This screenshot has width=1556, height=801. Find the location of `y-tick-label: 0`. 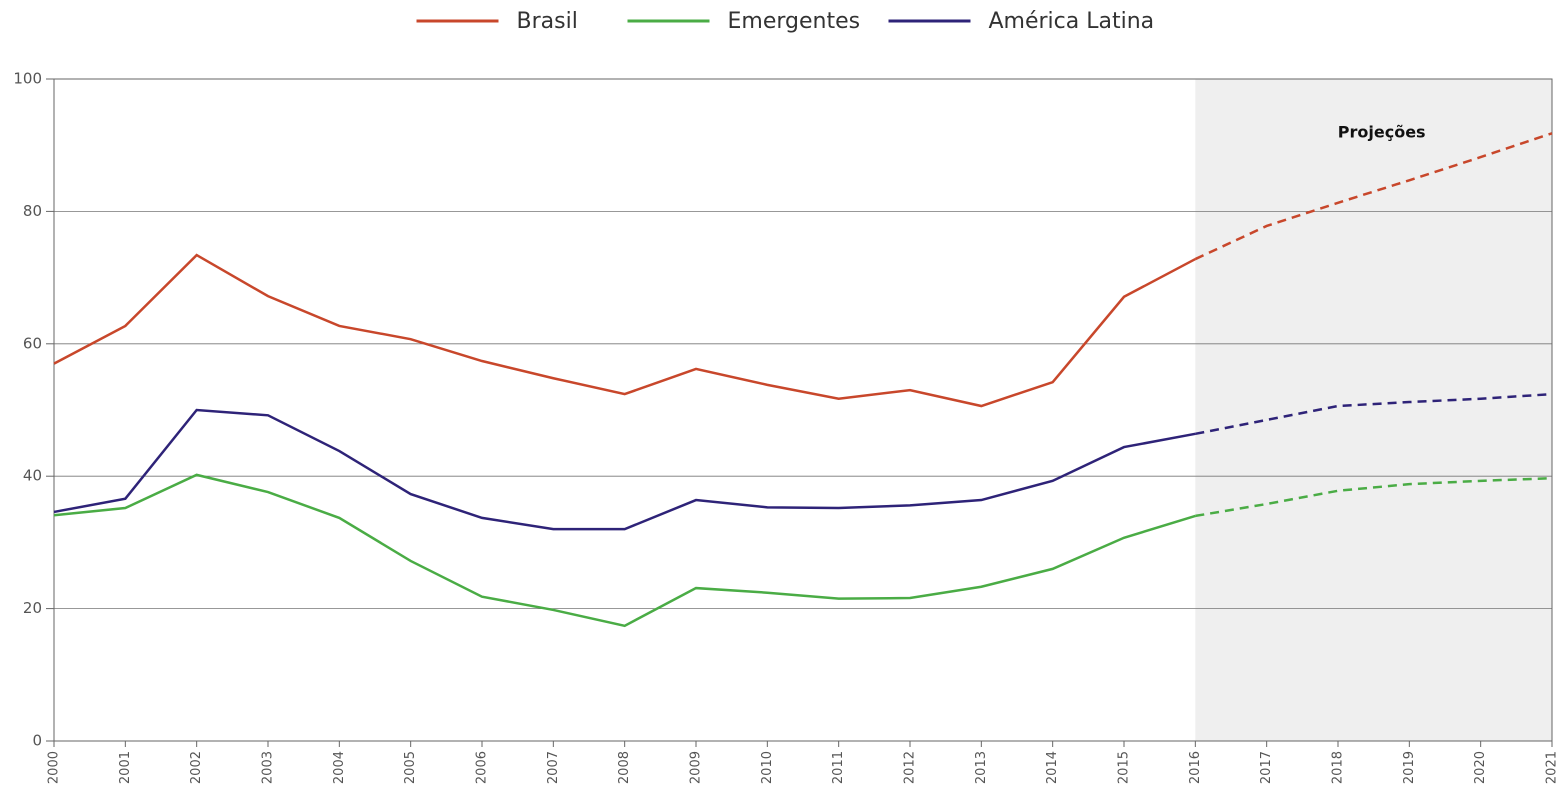

y-tick-label: 0 is located at coordinates (37, 741).